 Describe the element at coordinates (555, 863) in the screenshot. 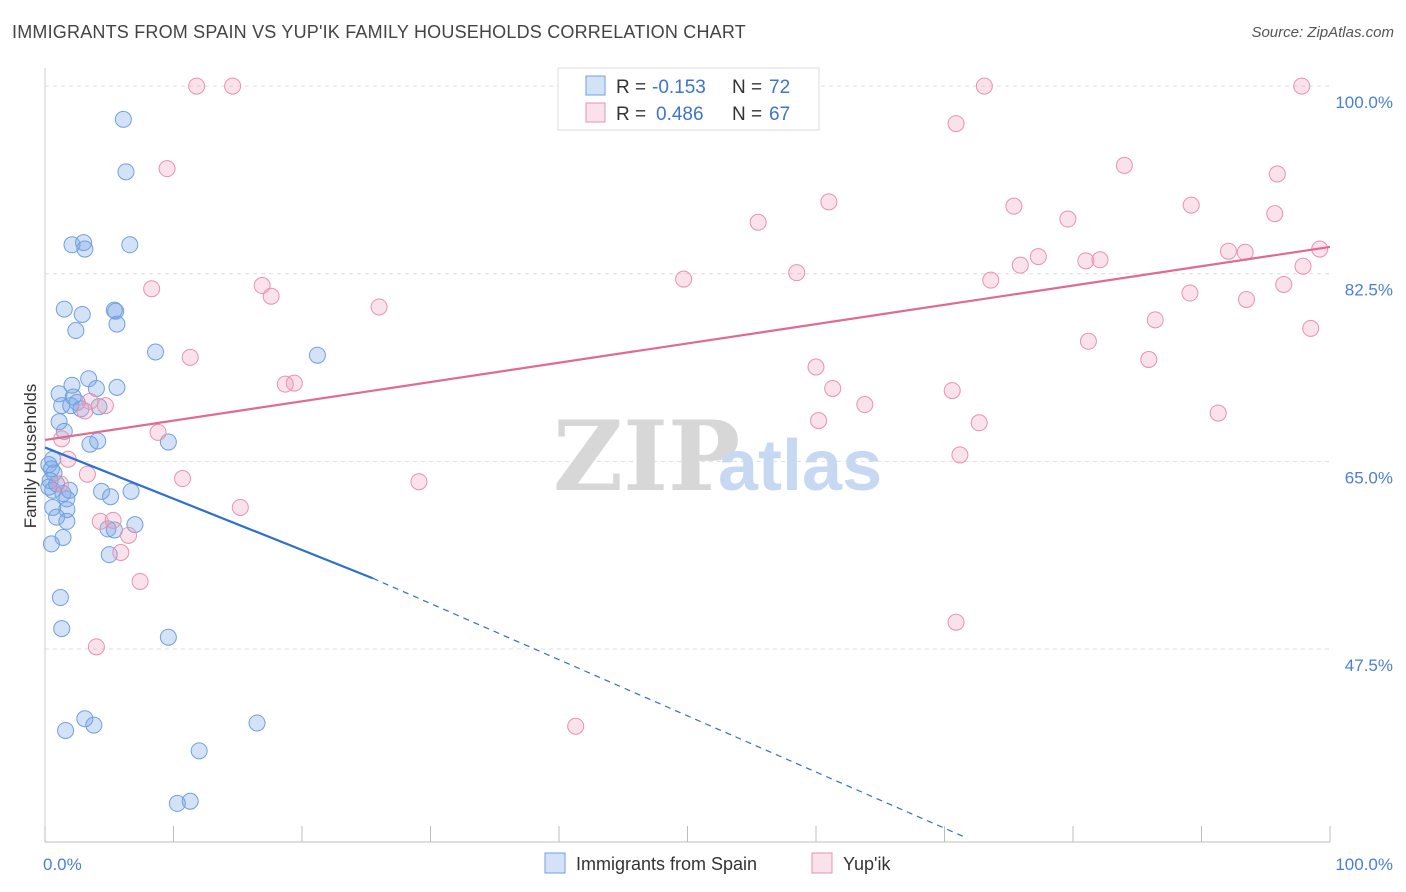

I see `bottom-legend-swatch-spain` at that location.